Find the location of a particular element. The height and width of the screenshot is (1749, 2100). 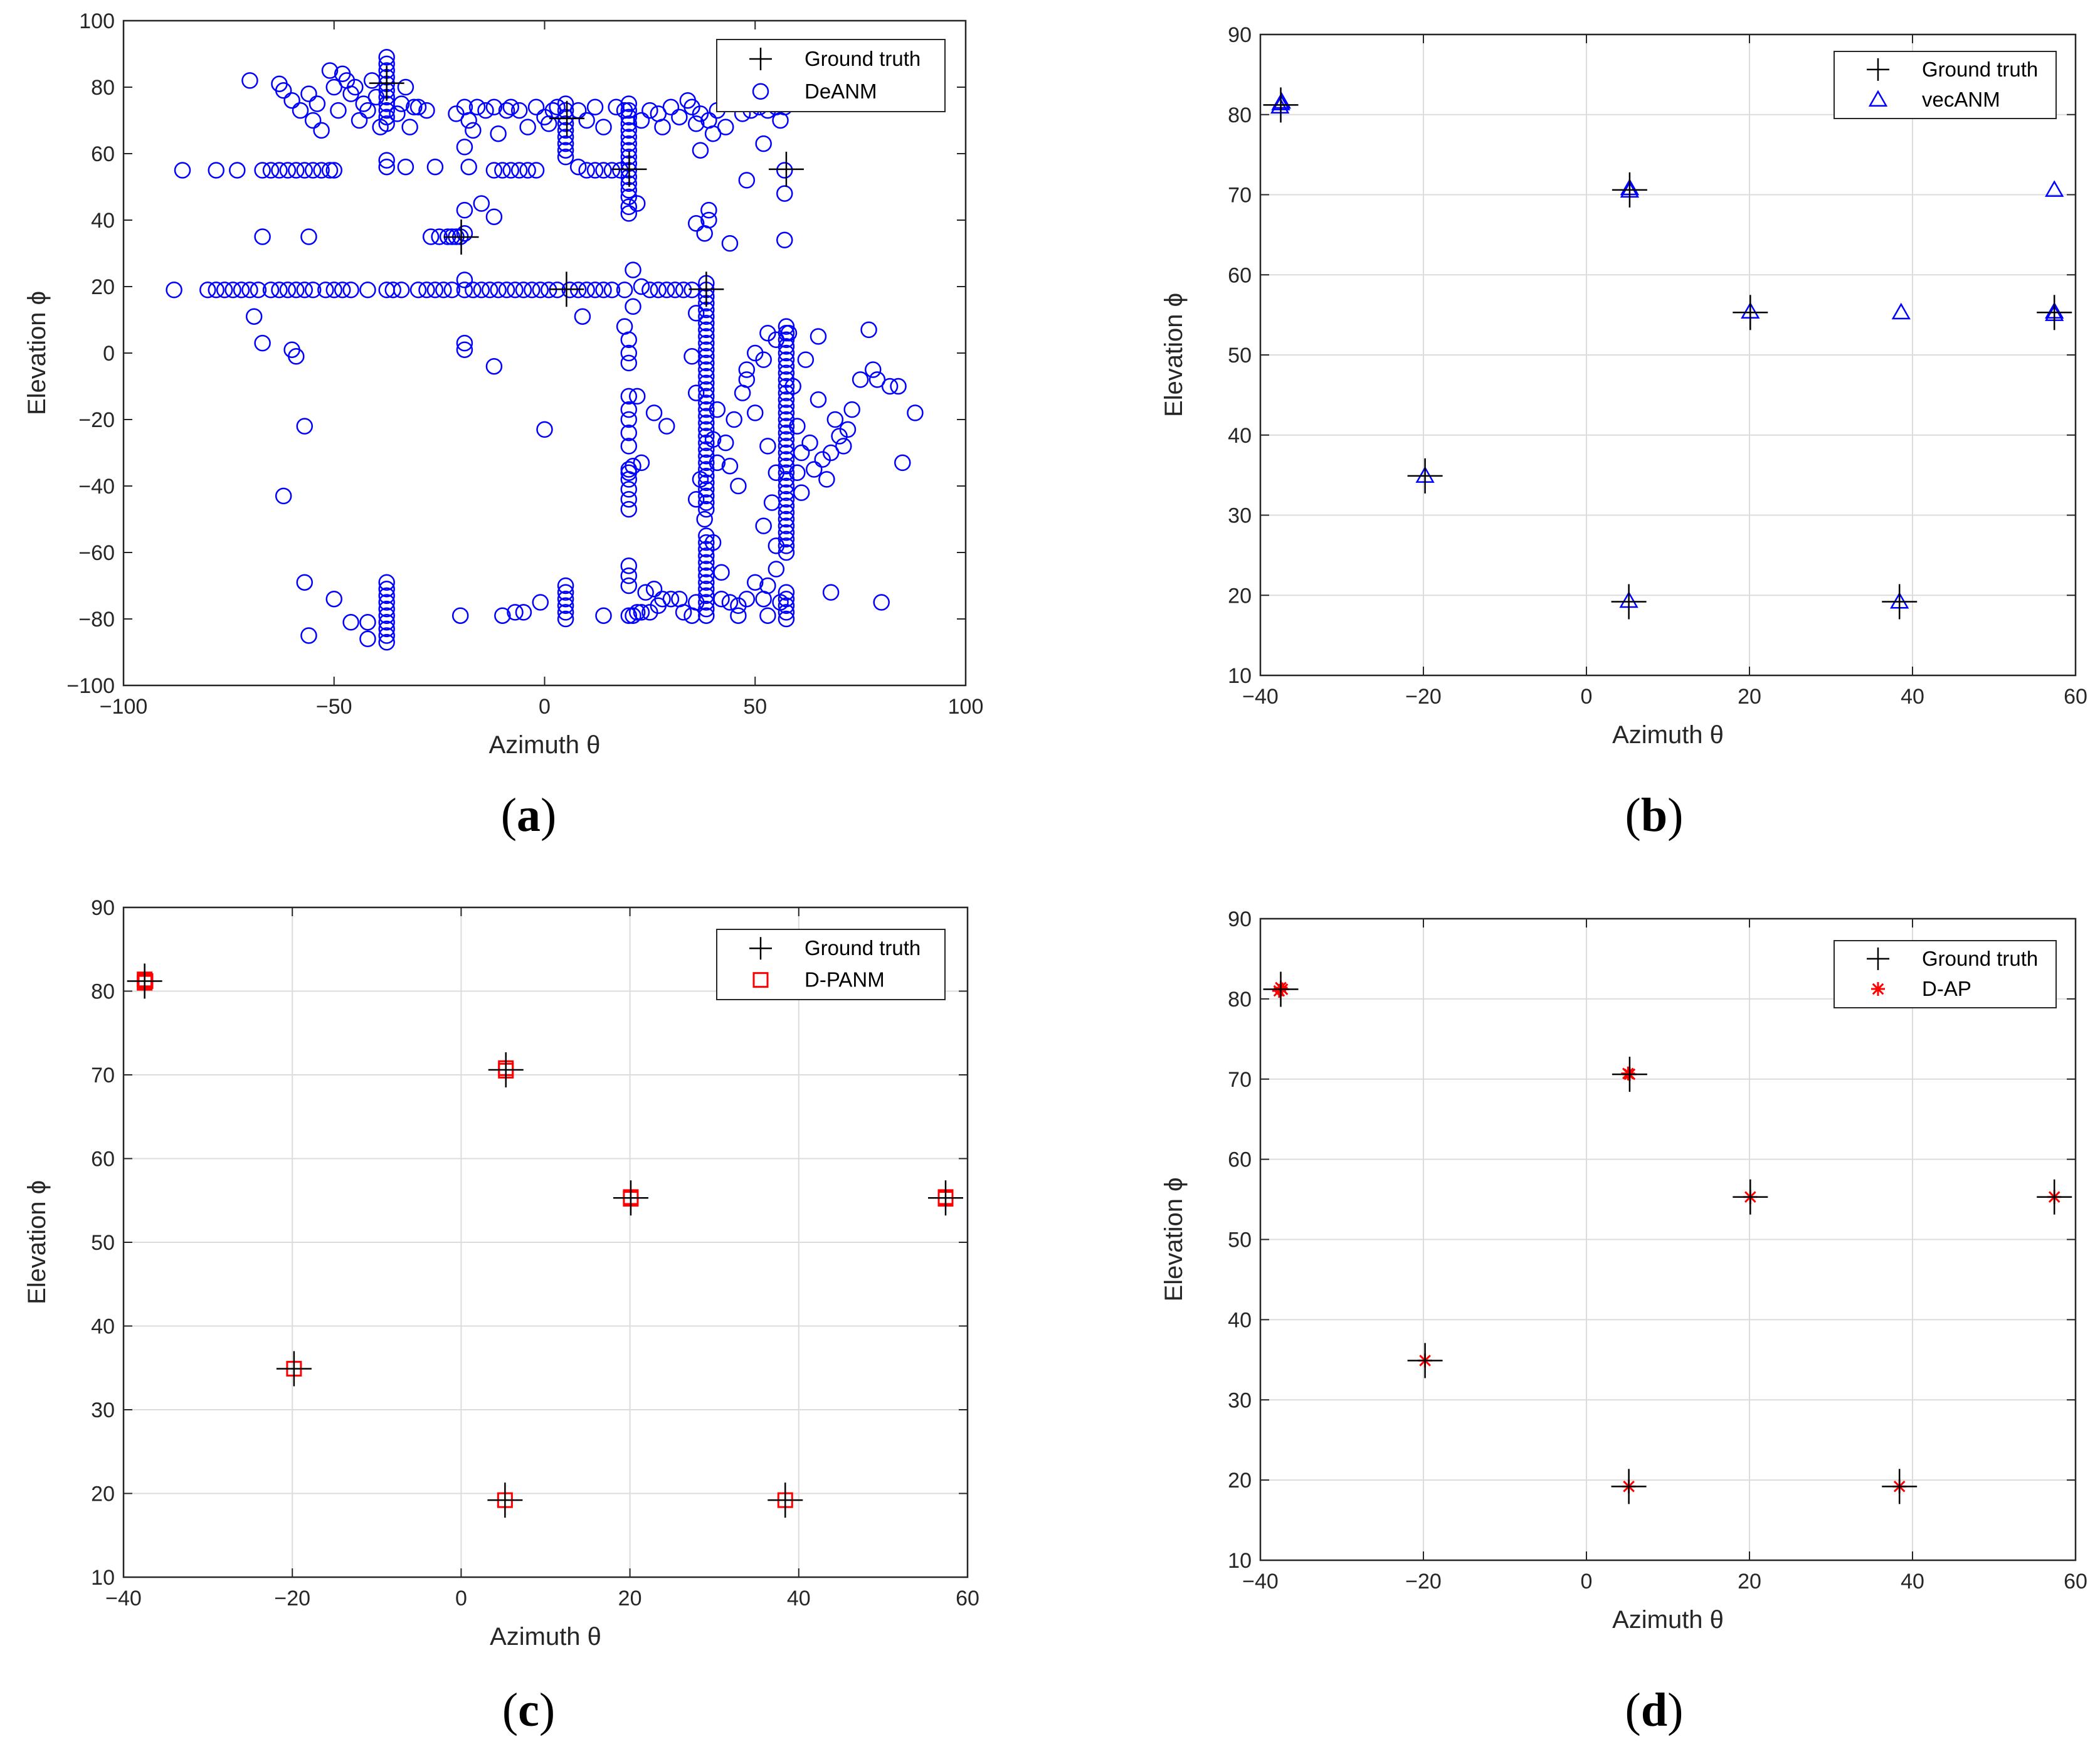

x-tick-label: −20 is located at coordinates (292, 1598).